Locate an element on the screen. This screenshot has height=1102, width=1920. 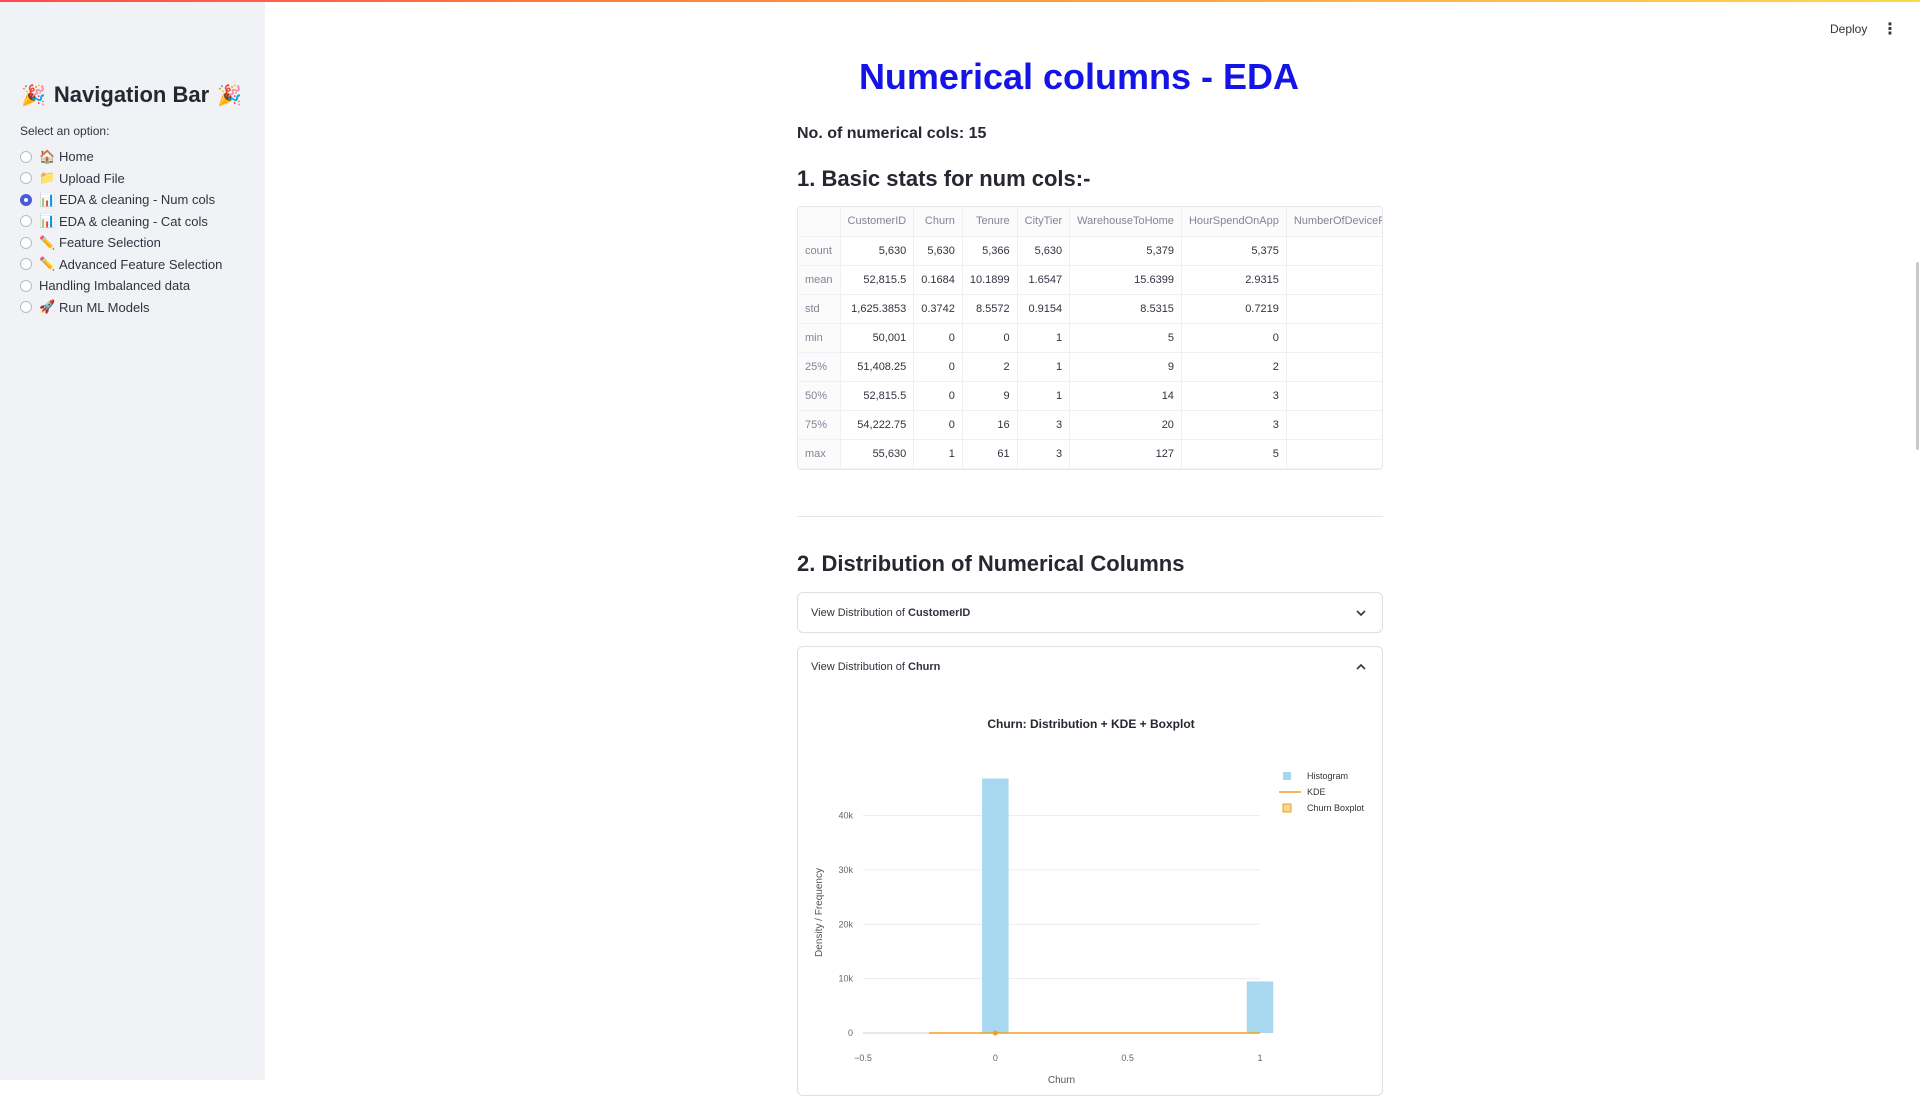
legend-label: Churn Boxplot is located at coordinates (1336, 808).